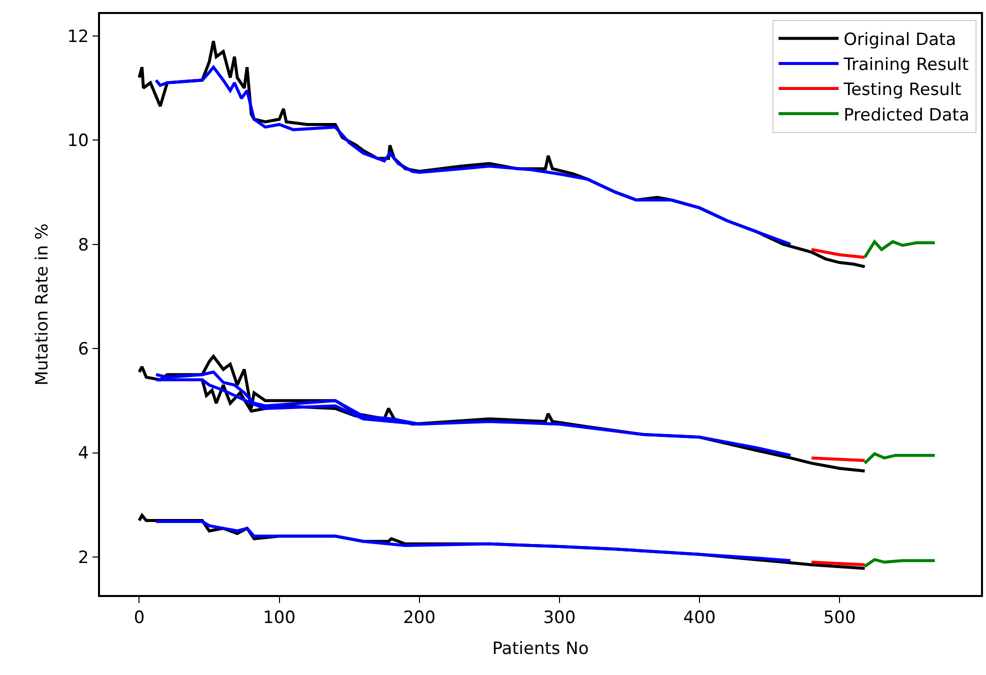 Image resolution: width=986 pixels, height=675 pixels. Describe the element at coordinates (78, 36) in the screenshot. I see `y-tick-label: 12` at that location.